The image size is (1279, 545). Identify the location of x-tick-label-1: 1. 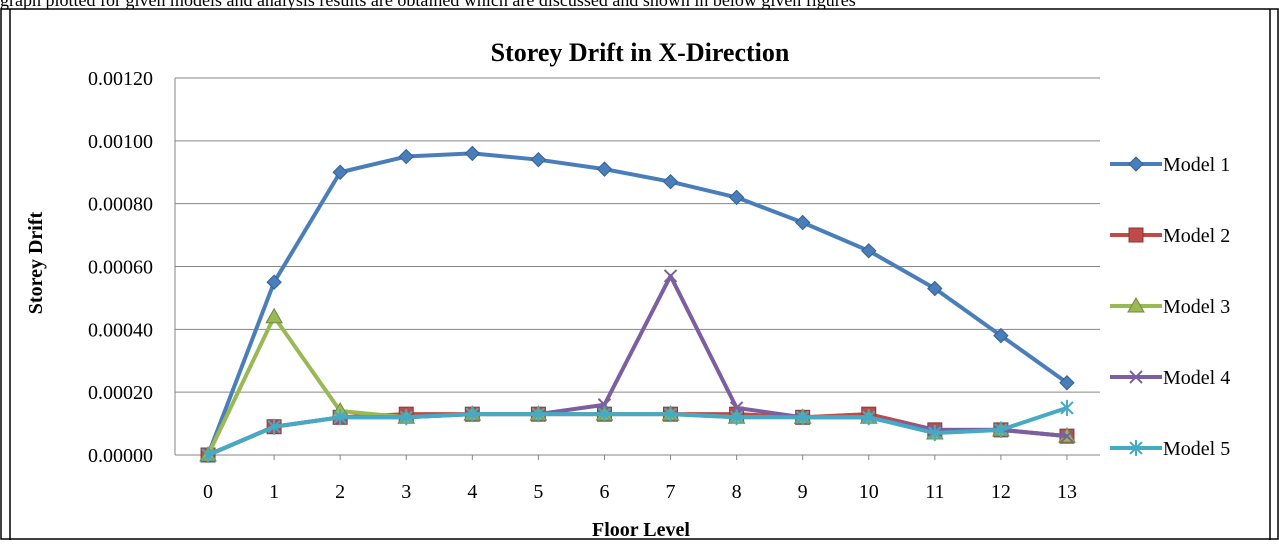
(274, 492).